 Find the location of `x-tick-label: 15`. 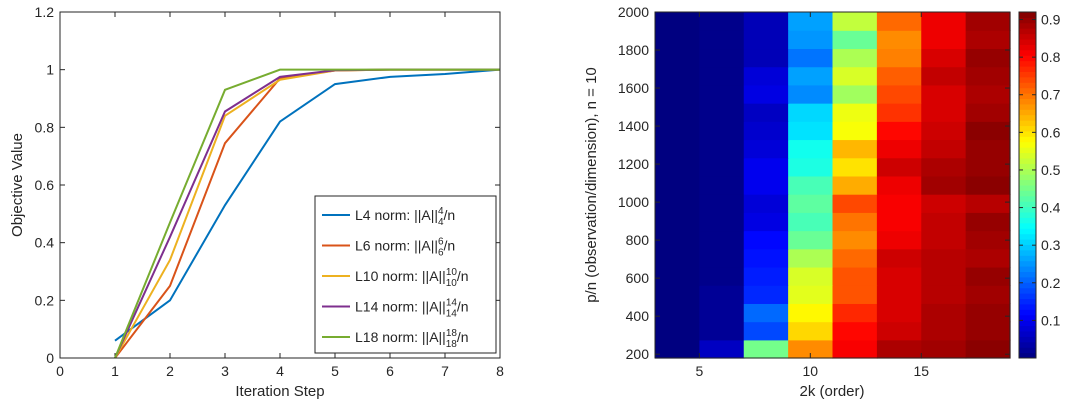

x-tick-label: 15 is located at coordinates (921, 371).